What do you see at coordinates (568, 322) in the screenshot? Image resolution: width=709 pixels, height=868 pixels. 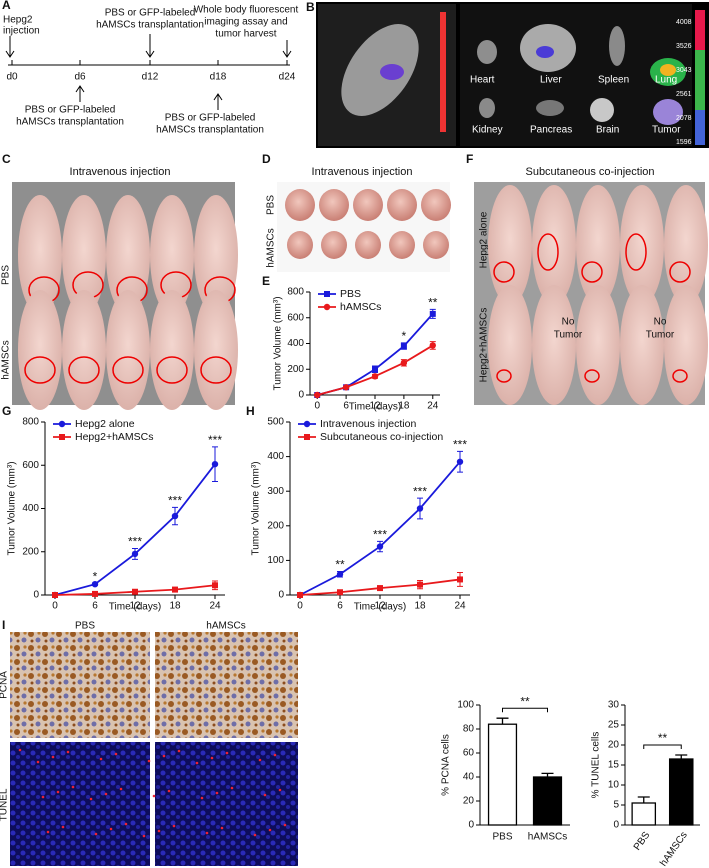 I see `photo-note: No` at bounding box center [568, 322].